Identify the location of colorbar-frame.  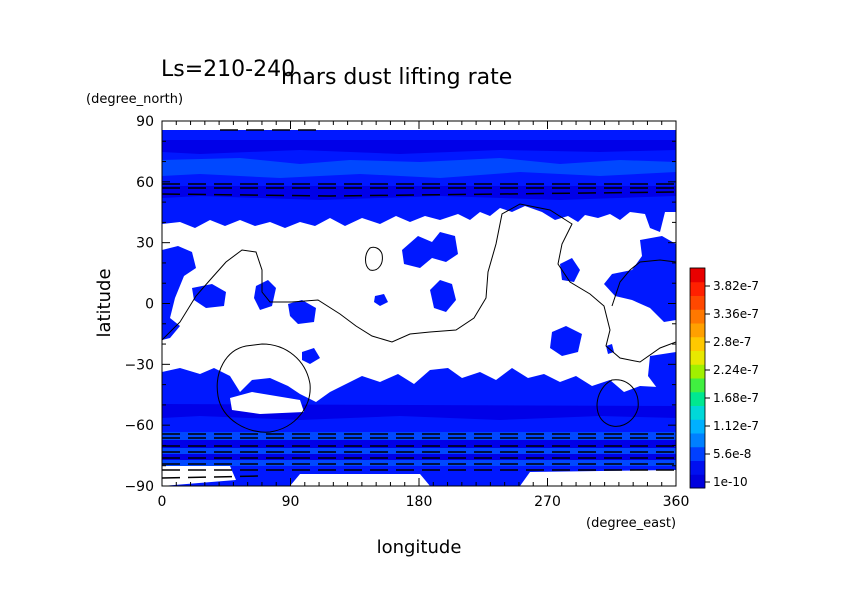
(697, 378).